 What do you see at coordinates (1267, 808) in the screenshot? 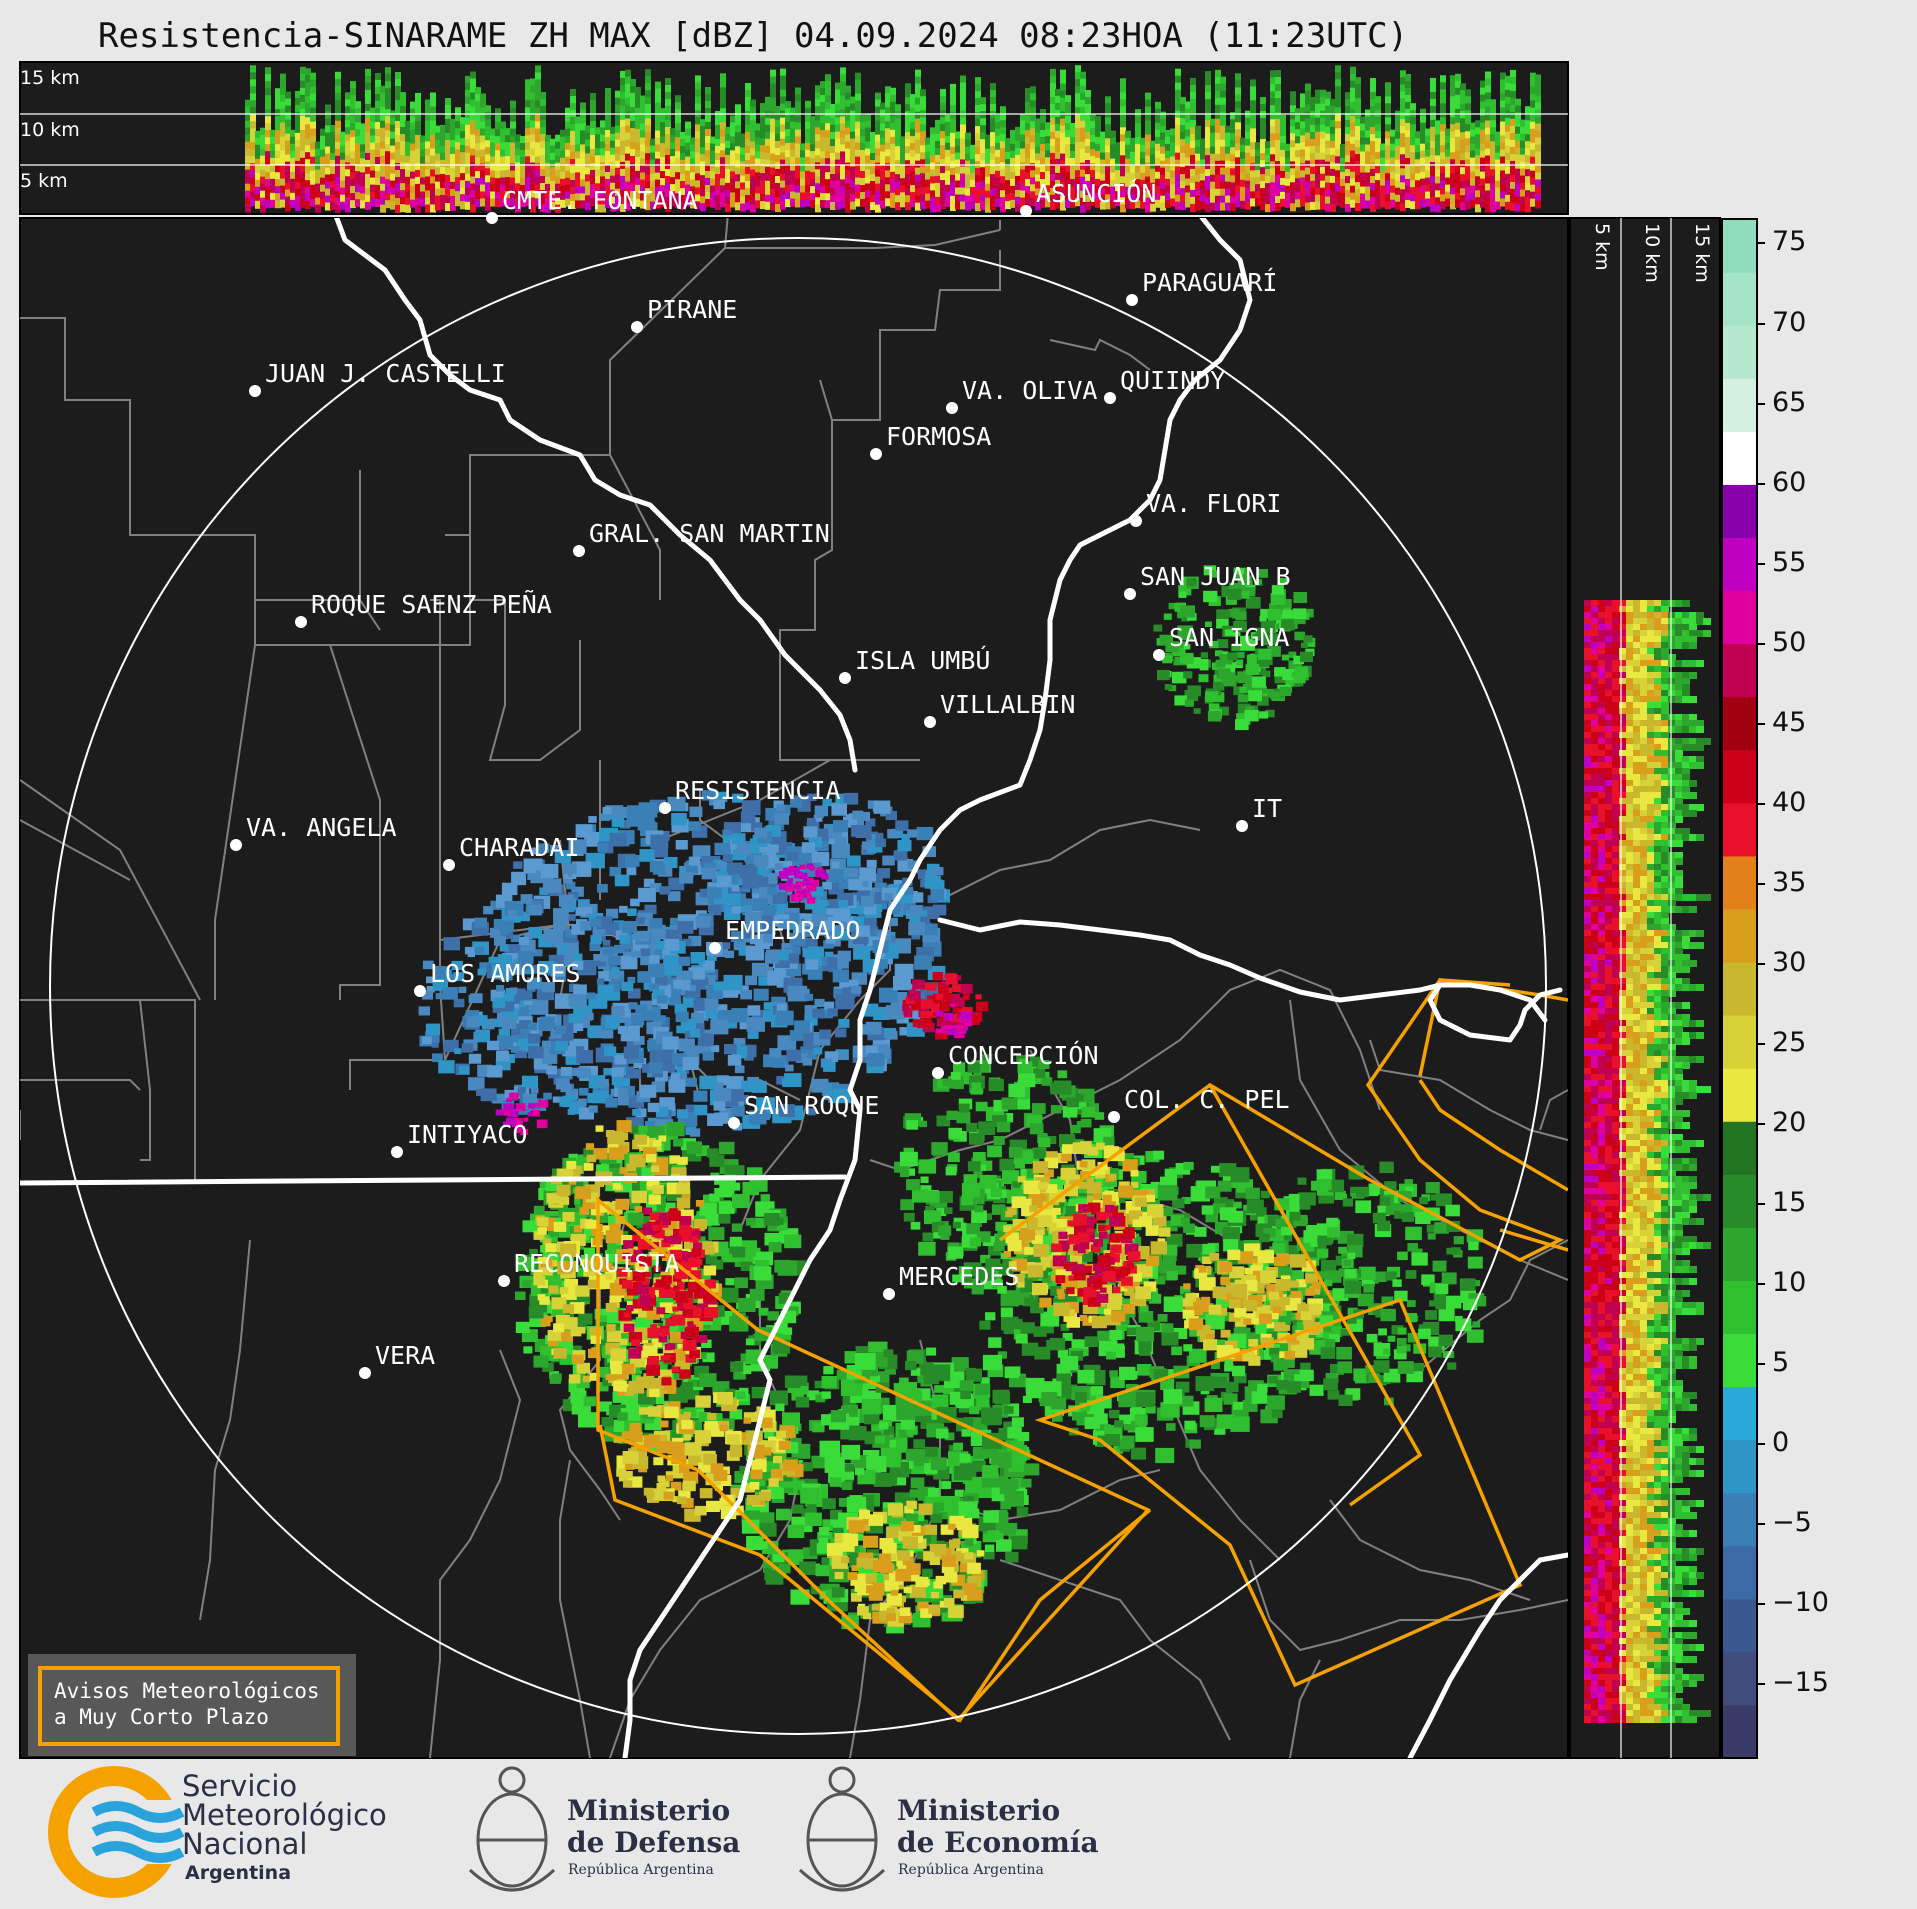
I see `place-label: IT` at bounding box center [1267, 808].